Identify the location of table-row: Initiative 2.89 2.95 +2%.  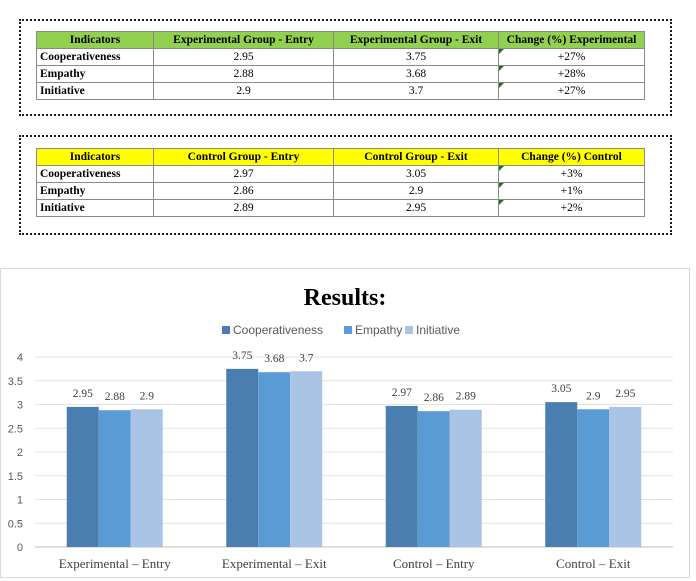
(340, 208).